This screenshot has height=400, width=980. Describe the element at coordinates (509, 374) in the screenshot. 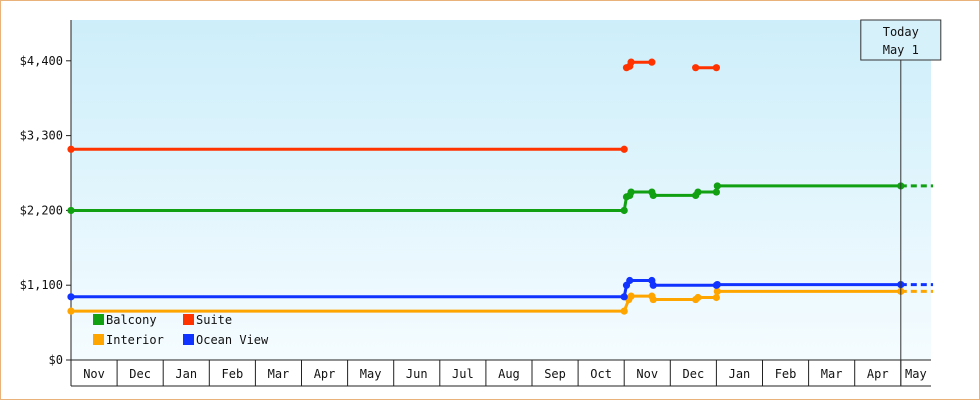

I see `x-tick-label: Aug` at that location.